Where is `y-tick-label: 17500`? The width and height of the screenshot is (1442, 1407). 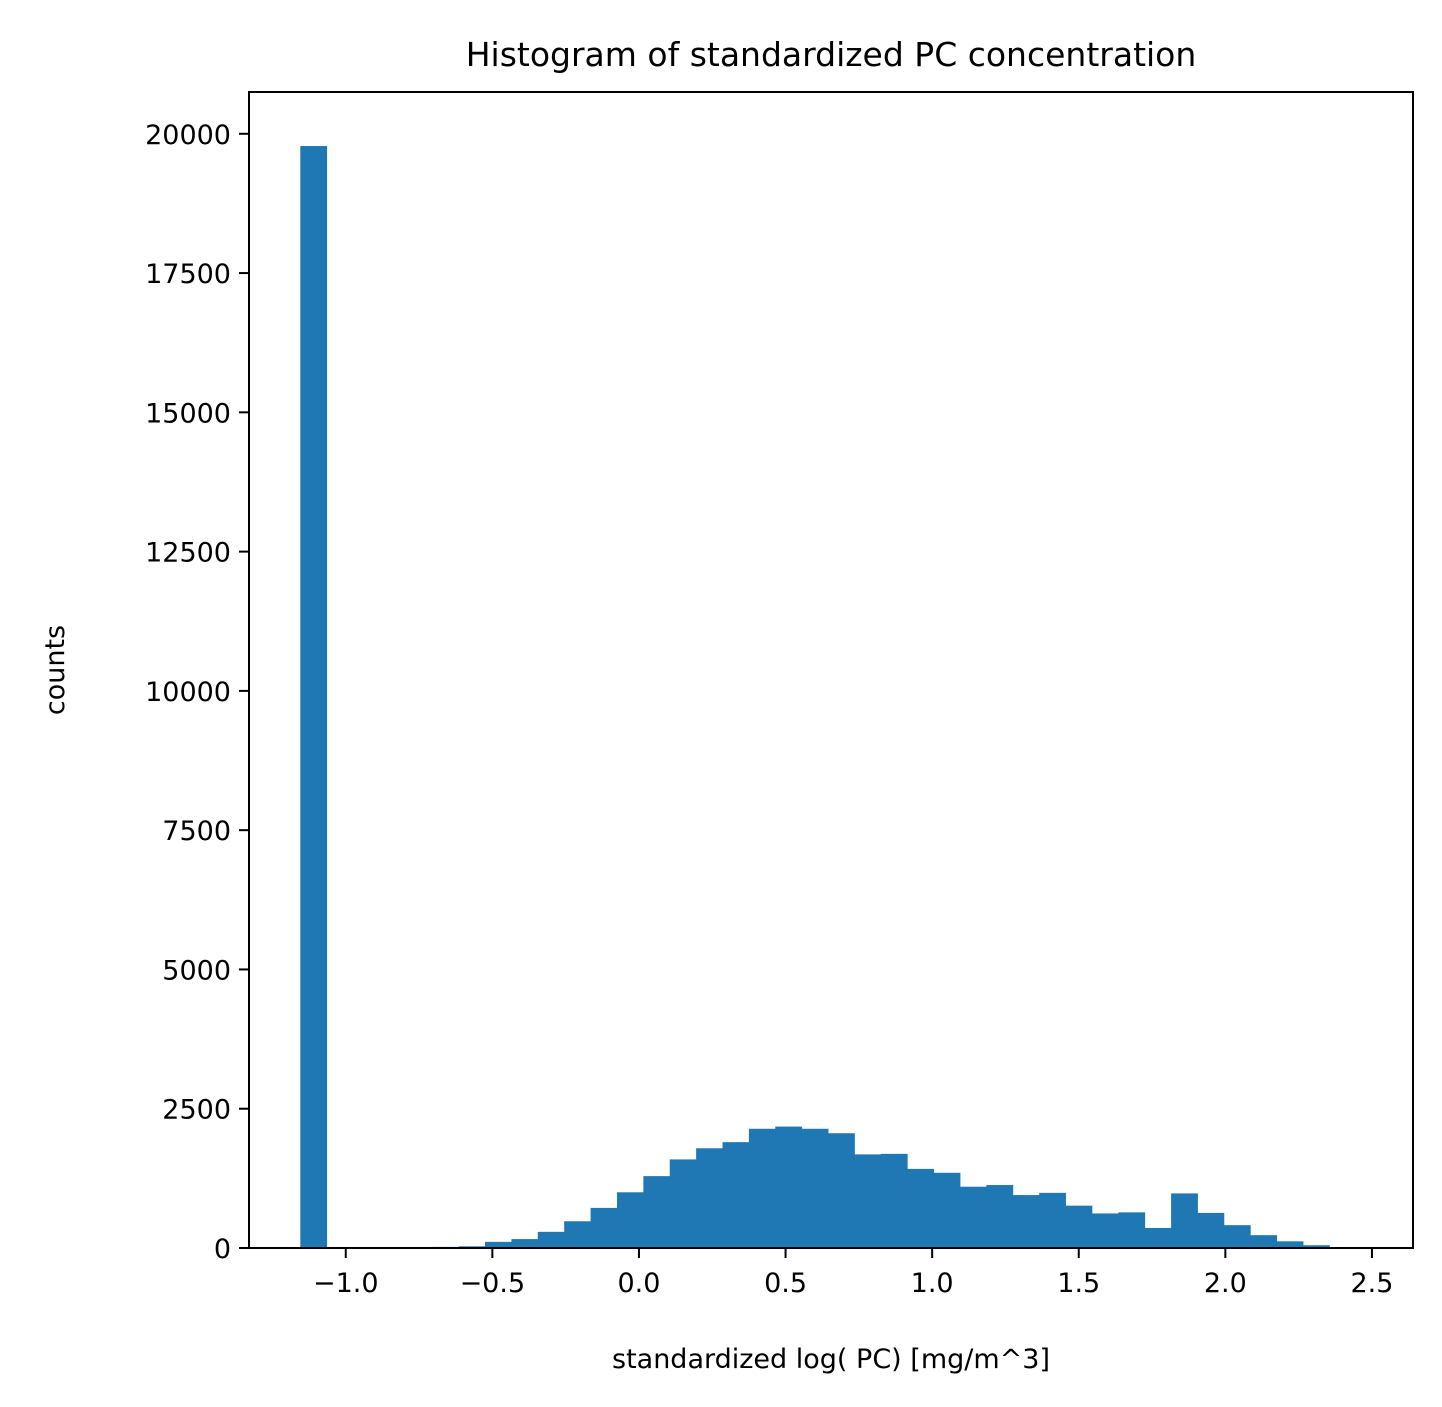 y-tick-label: 17500 is located at coordinates (188, 274).